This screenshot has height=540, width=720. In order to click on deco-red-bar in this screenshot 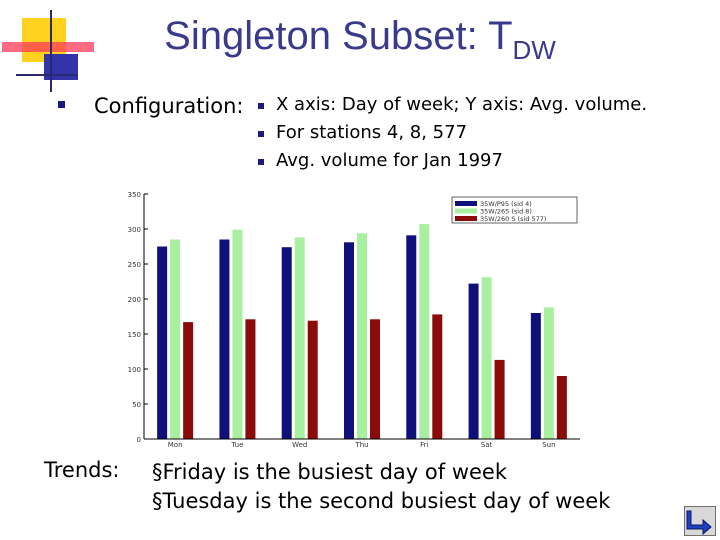, I will do `click(48, 47)`.